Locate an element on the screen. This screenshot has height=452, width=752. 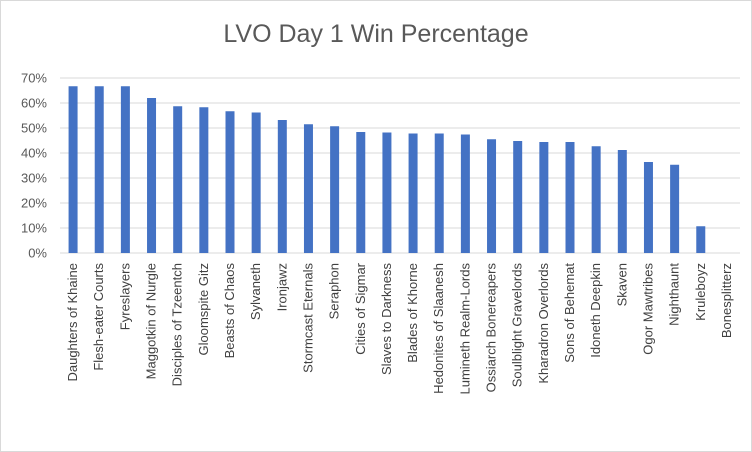
x-category-label: Ossiarch Bonereapers is located at coordinates (491, 328).